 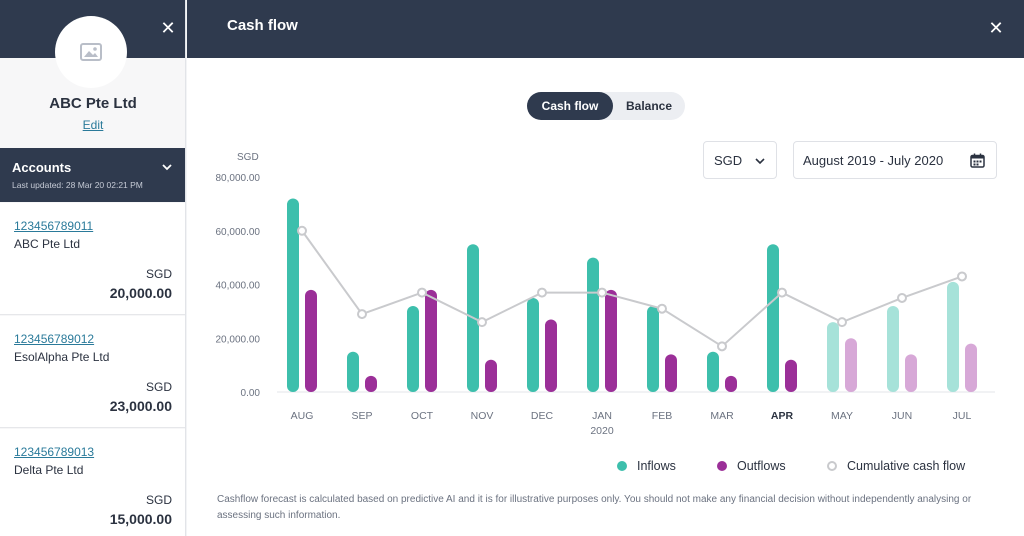 What do you see at coordinates (47, 244) in the screenshot?
I see `account-company: ABC Pte Ltd` at bounding box center [47, 244].